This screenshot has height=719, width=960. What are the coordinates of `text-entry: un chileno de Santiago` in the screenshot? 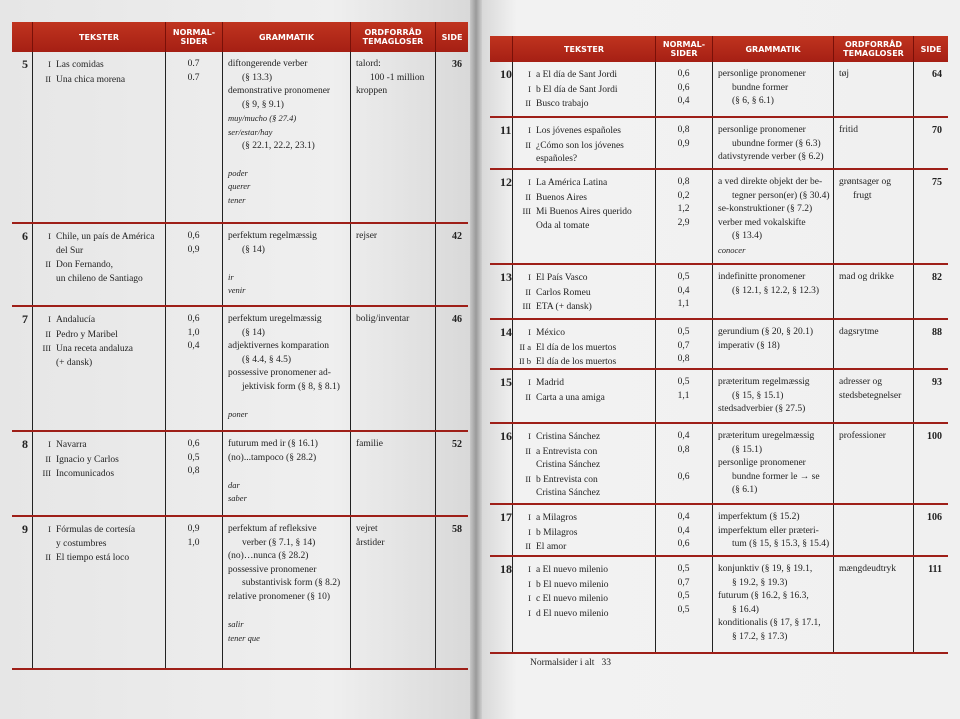 It's located at (98, 280).